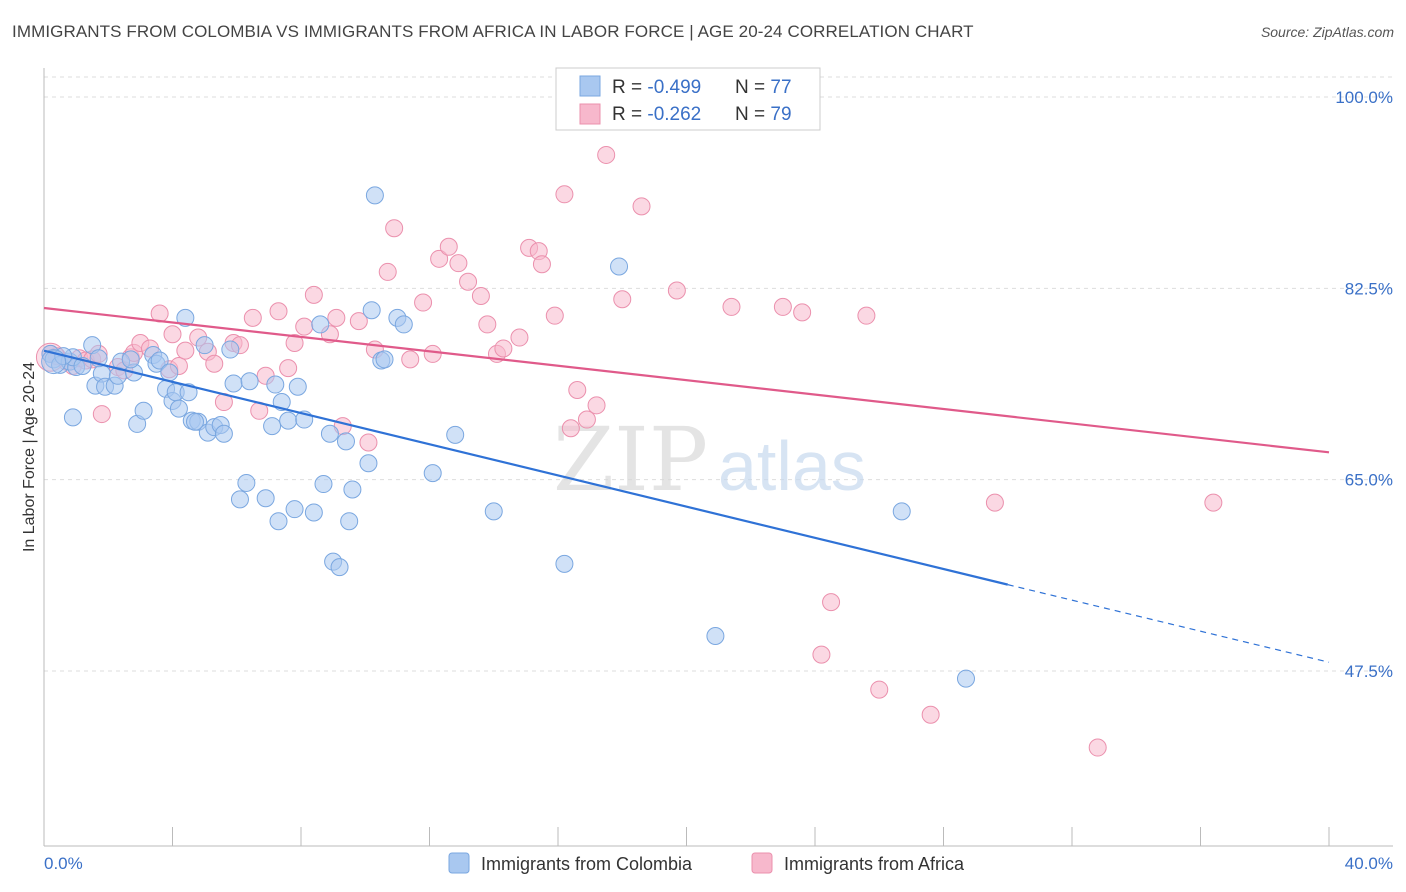  Describe the element at coordinates (29, 457) in the screenshot. I see `y-axis-label: In Labor Force | Age 20-24` at that location.